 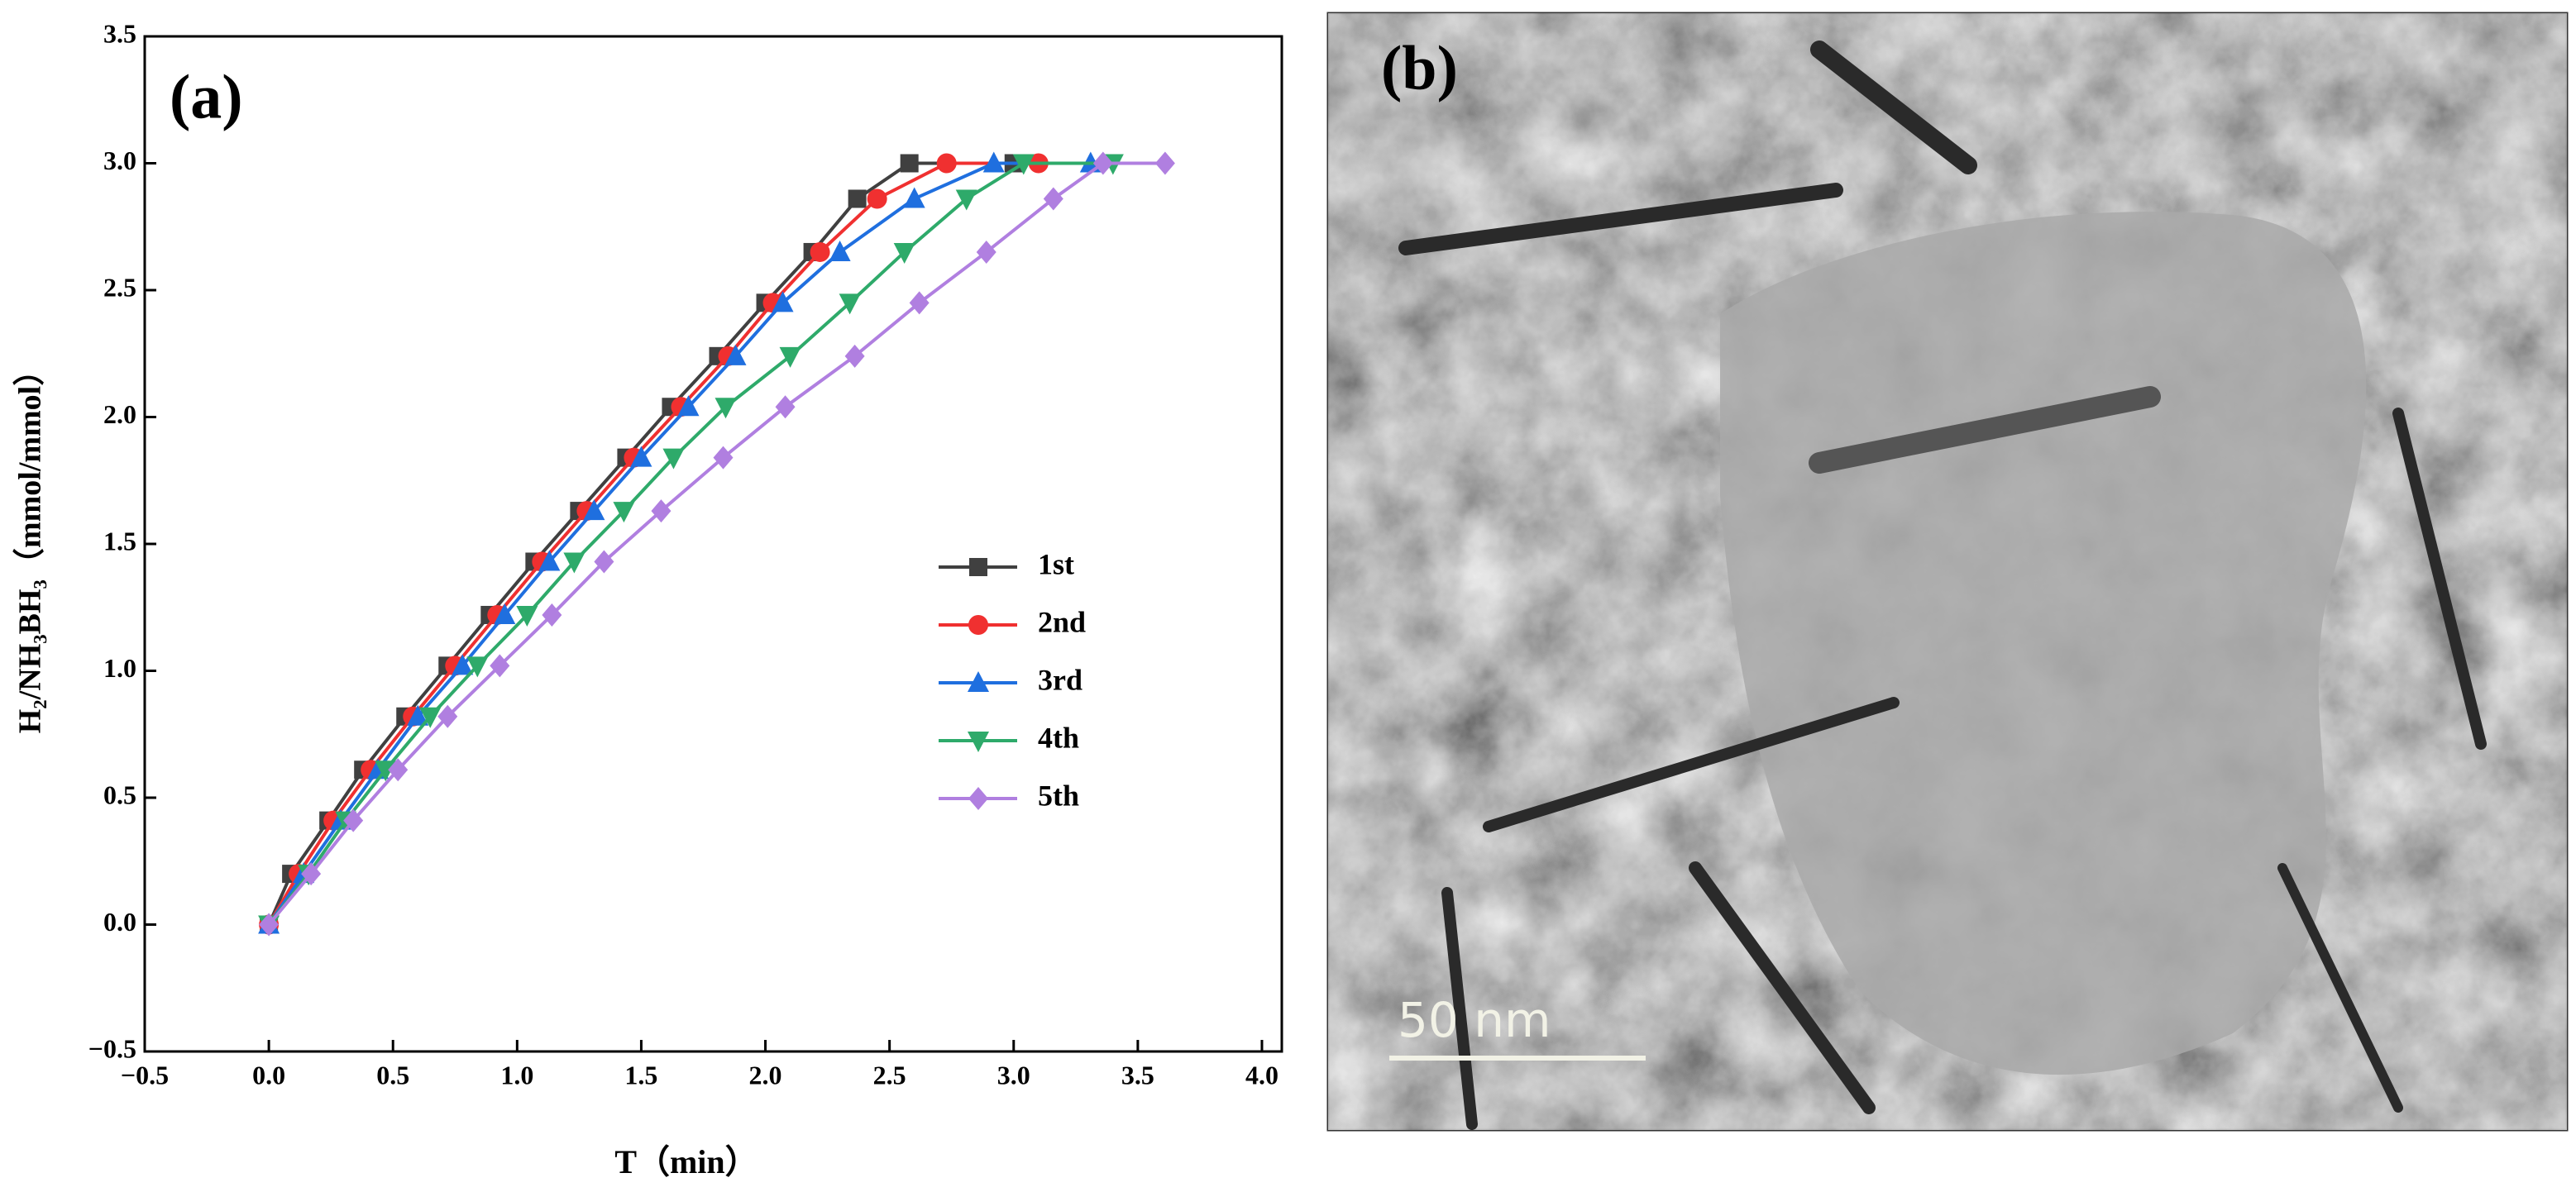 What do you see at coordinates (1056, 563) in the screenshot?
I see `legend-label: 1st` at bounding box center [1056, 563].